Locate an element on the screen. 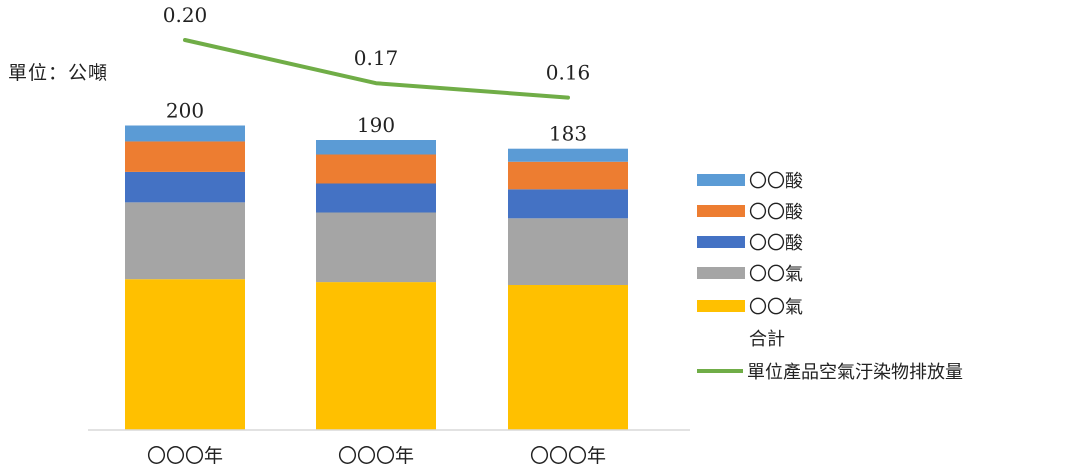 This screenshot has height=469, width=1091. legend-swatch-gas2 is located at coordinates (721, 306).